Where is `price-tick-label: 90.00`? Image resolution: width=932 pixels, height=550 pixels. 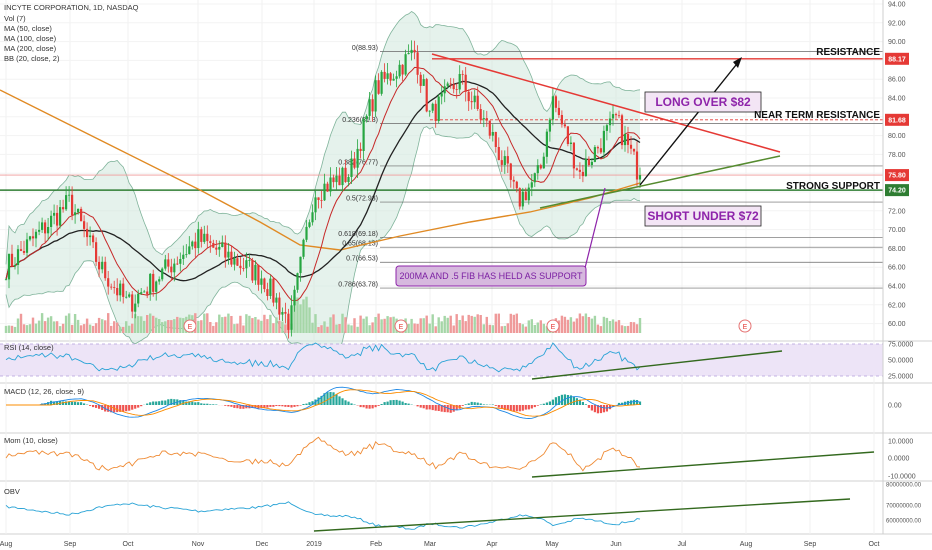 price-tick-label: 90.00 is located at coordinates (897, 42).